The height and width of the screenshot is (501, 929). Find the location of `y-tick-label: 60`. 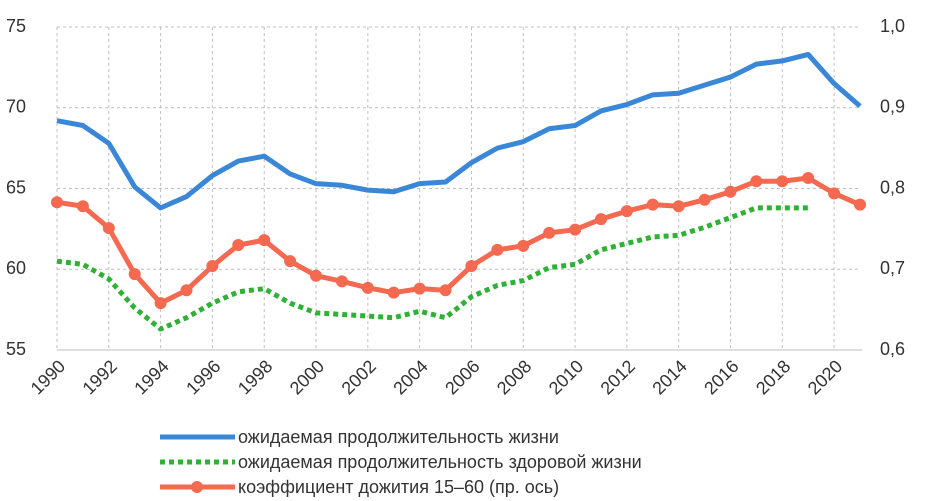

y-tick-label: 60 is located at coordinates (16, 268).